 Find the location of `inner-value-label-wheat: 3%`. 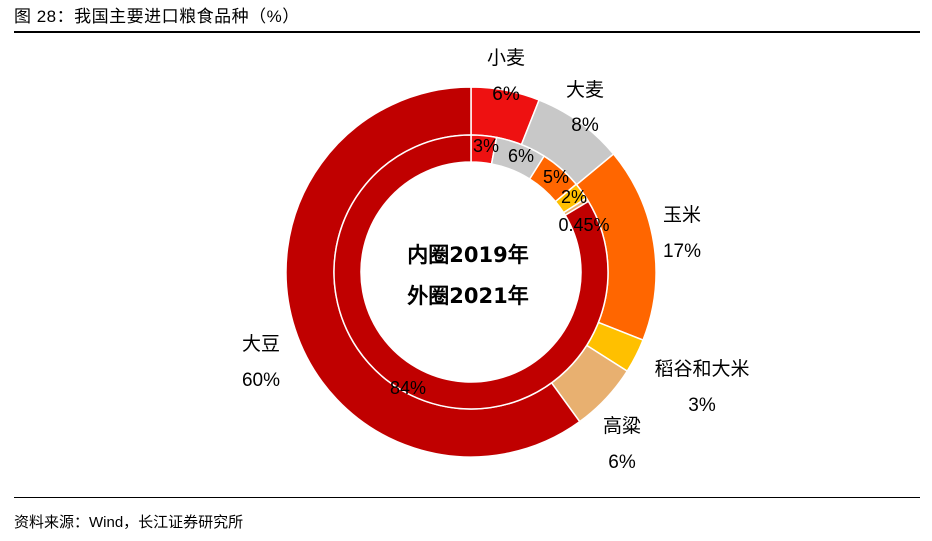

inner-value-label-wheat: 3% is located at coordinates (486, 146).